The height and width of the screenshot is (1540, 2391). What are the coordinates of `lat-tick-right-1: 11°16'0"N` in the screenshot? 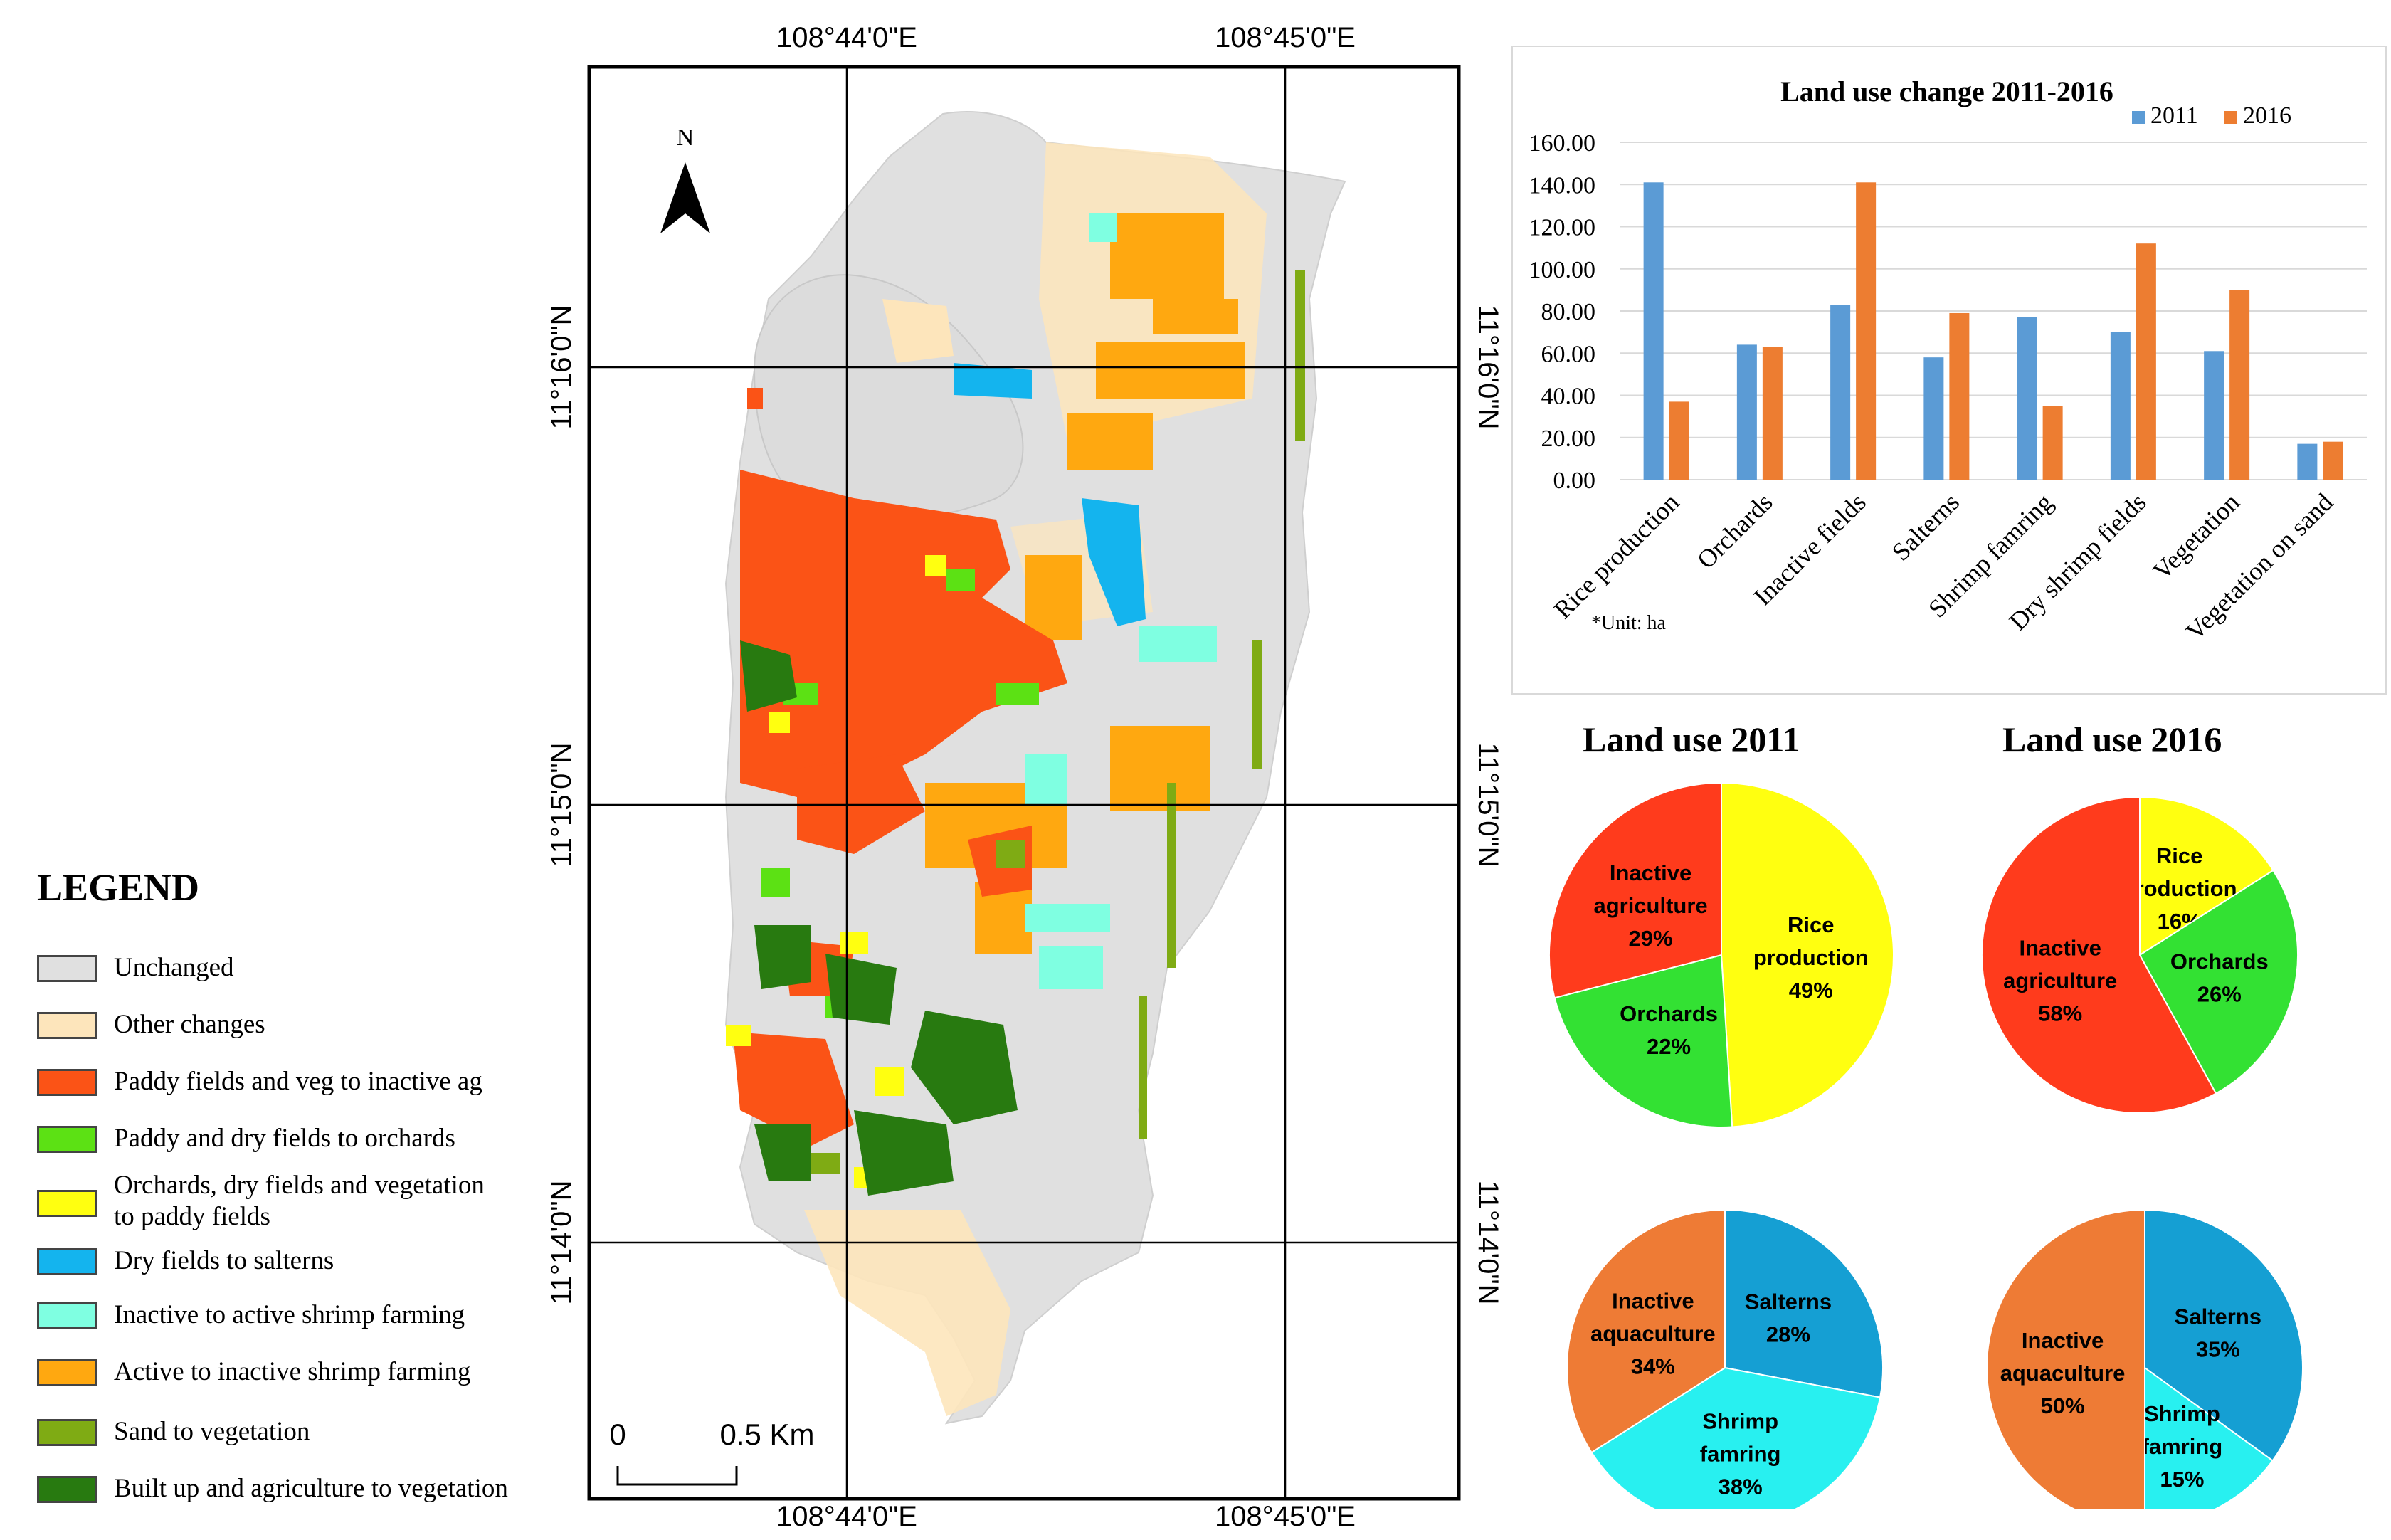 It's located at (1487, 367).